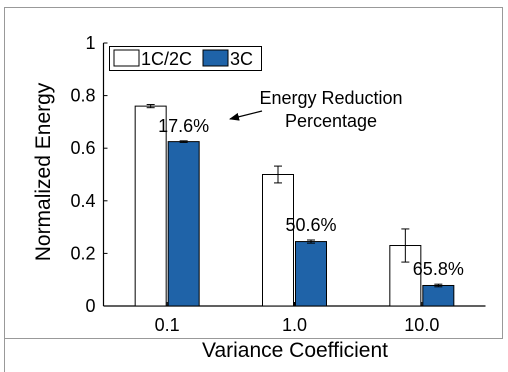 This screenshot has width=508, height=372. What do you see at coordinates (167, 325) in the screenshot?
I see `x-tick-label: 0.1` at bounding box center [167, 325].